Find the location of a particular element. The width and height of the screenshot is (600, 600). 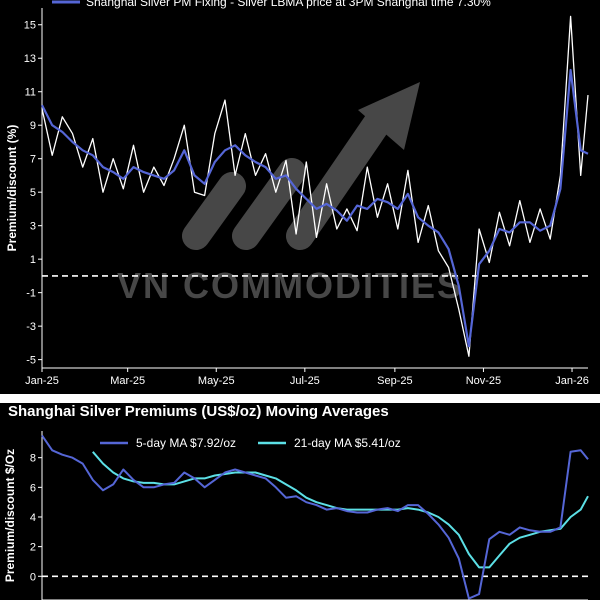

y-axis-label: Premium/discount (%) is located at coordinates (12, 188).